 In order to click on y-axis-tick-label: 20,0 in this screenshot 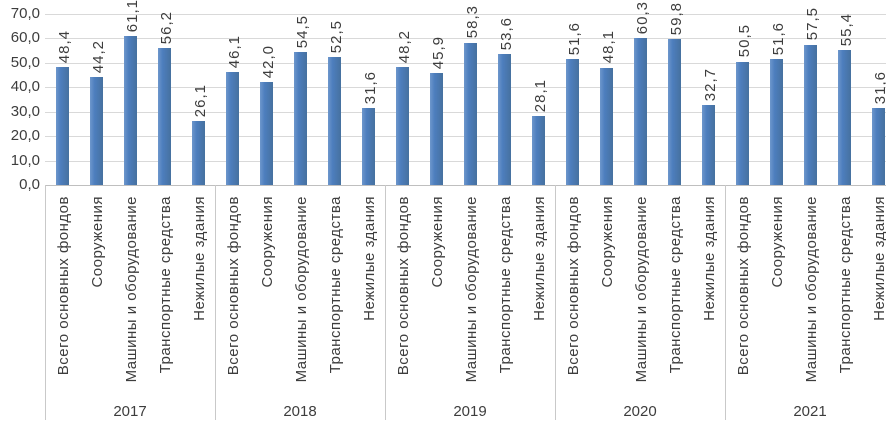, I will do `click(25, 135)`.